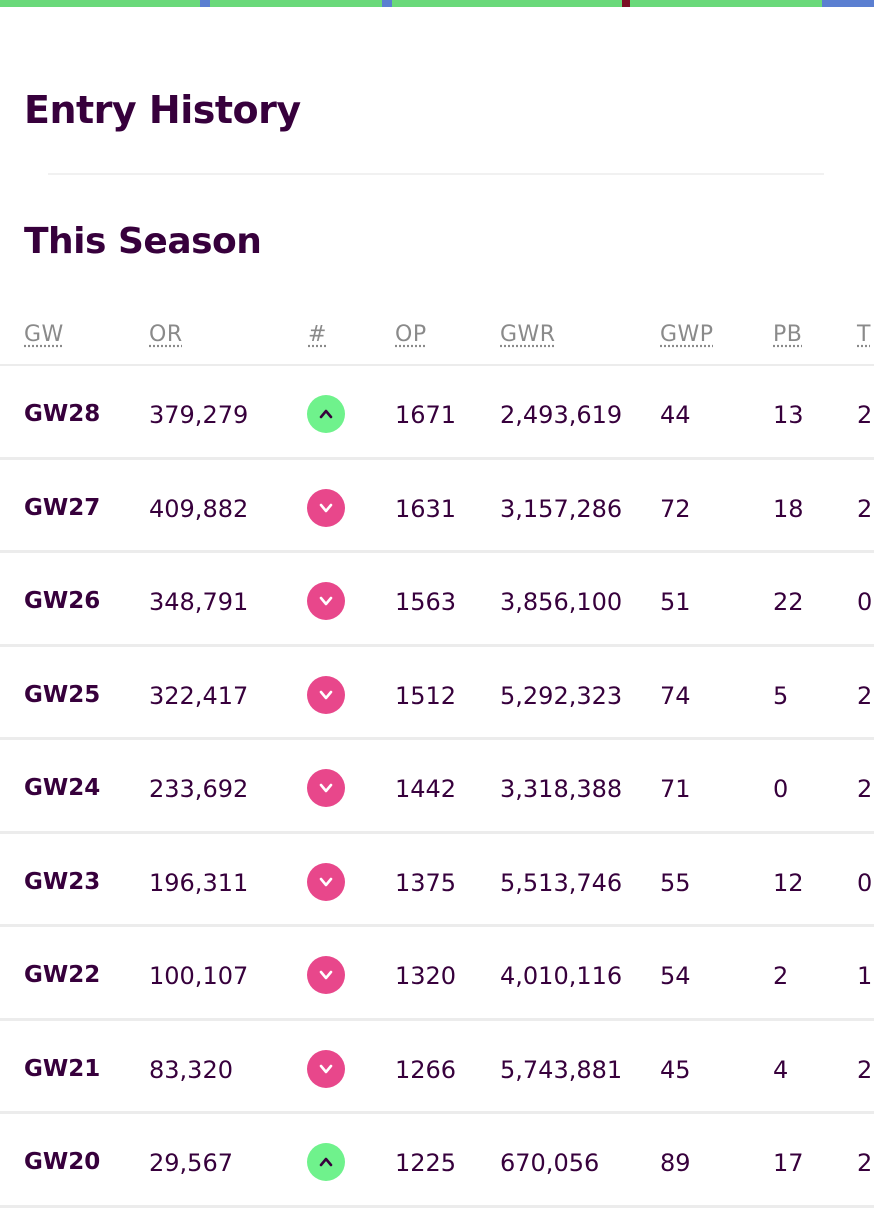 This screenshot has width=874, height=1208. What do you see at coordinates (781, 789) in the screenshot?
I see `points-bench-cell: 0` at bounding box center [781, 789].